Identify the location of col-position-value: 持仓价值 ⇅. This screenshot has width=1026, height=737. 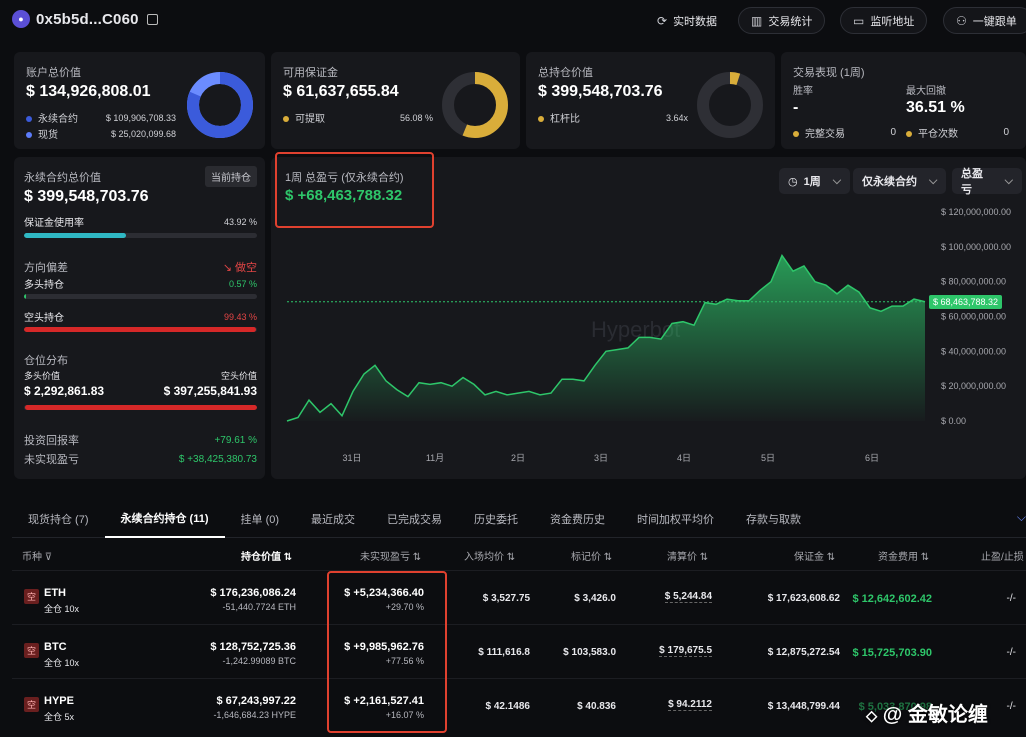
(267, 557).